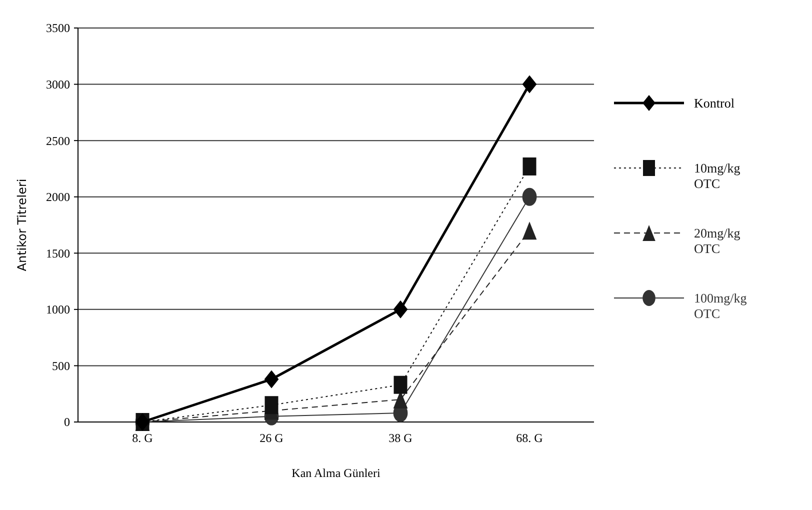 This screenshot has width=812, height=510. What do you see at coordinates (67, 422) in the screenshot?
I see `y-tick-label: 0` at bounding box center [67, 422].